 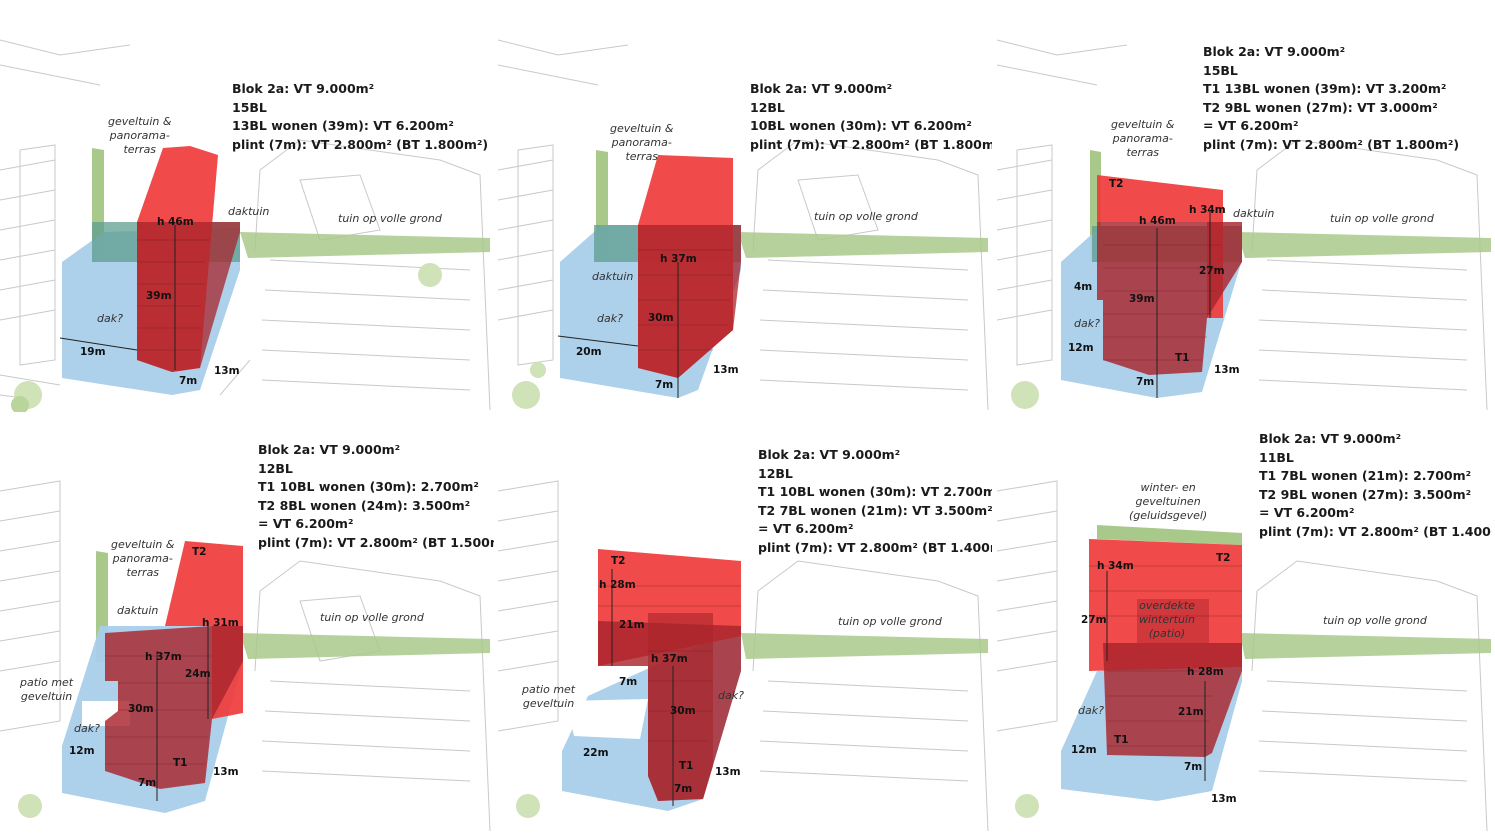 I want to click on height-t1-label: h 46m, so click(x=1157, y=221).